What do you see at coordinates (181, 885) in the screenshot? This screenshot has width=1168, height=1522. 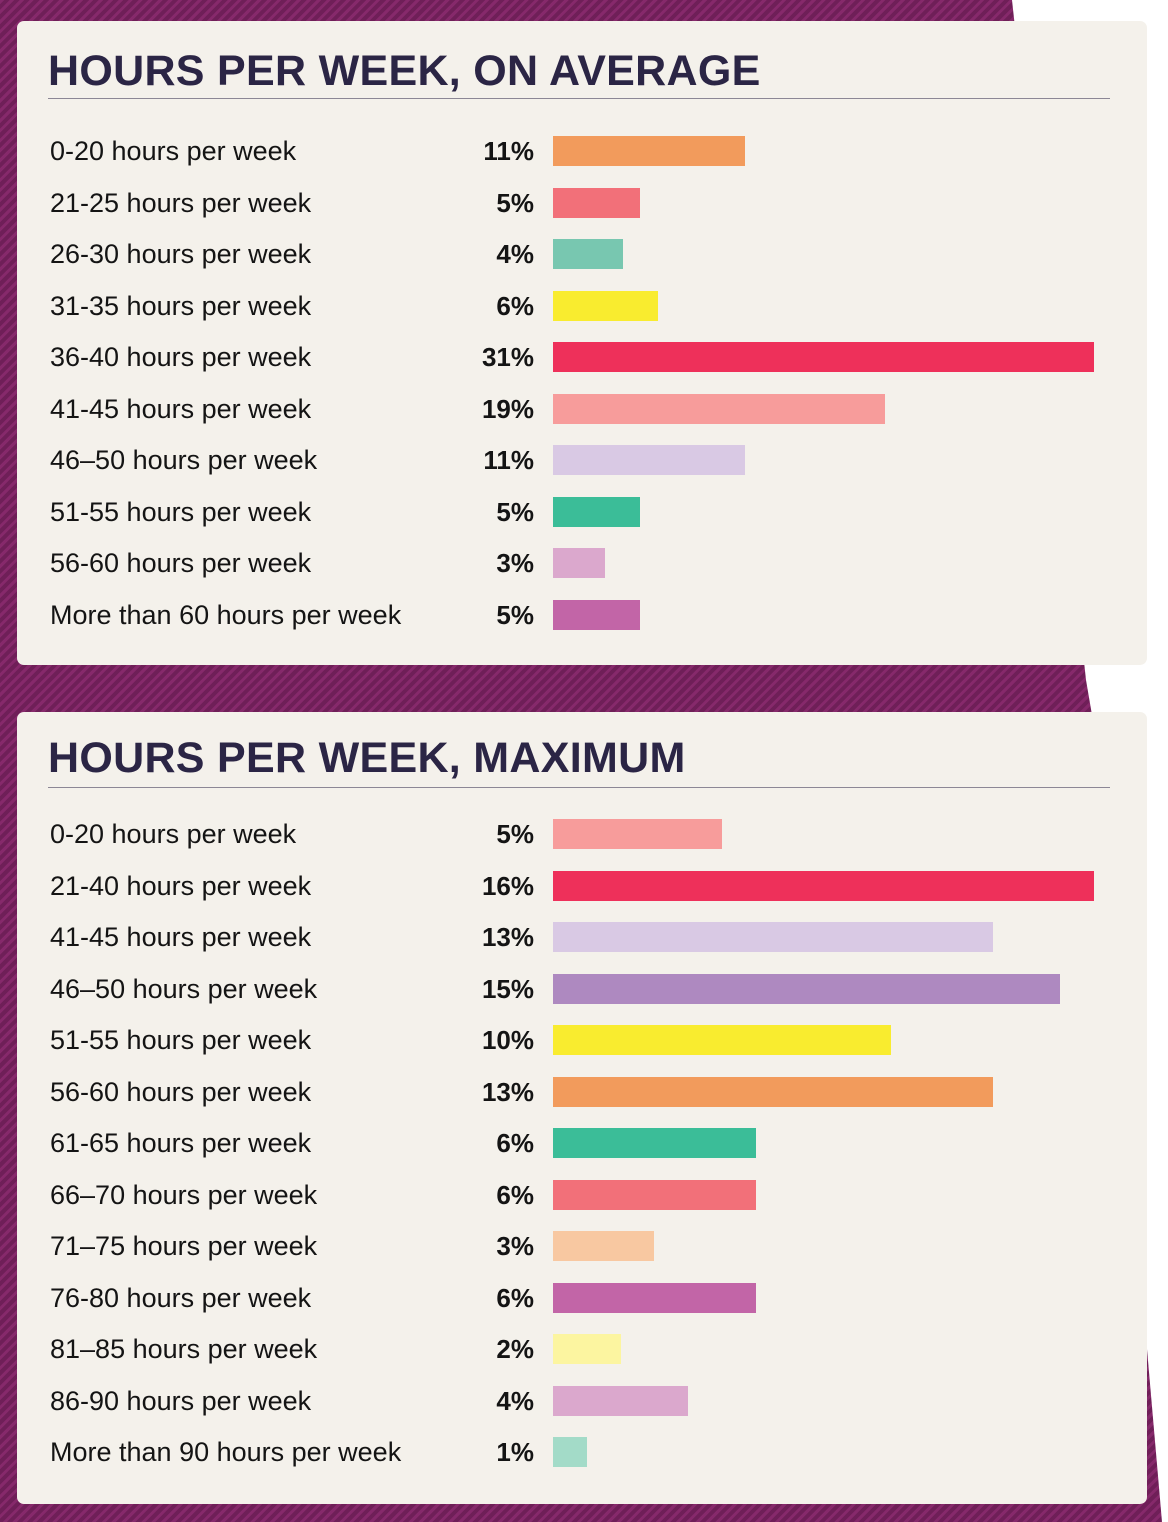 I see `category-label: 21-40 hours per week` at bounding box center [181, 885].